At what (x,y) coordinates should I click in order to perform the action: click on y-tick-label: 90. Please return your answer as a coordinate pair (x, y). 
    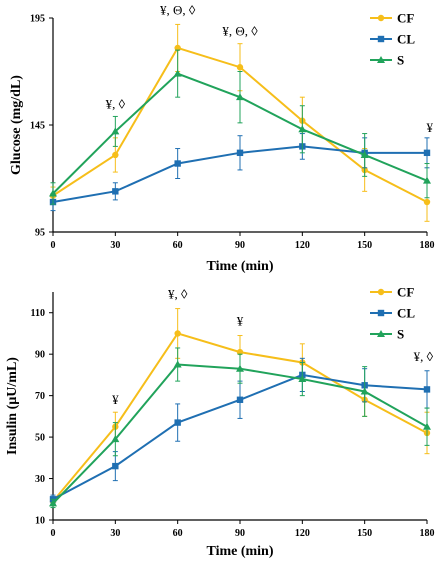
    Looking at the image, I should click on (40, 355).